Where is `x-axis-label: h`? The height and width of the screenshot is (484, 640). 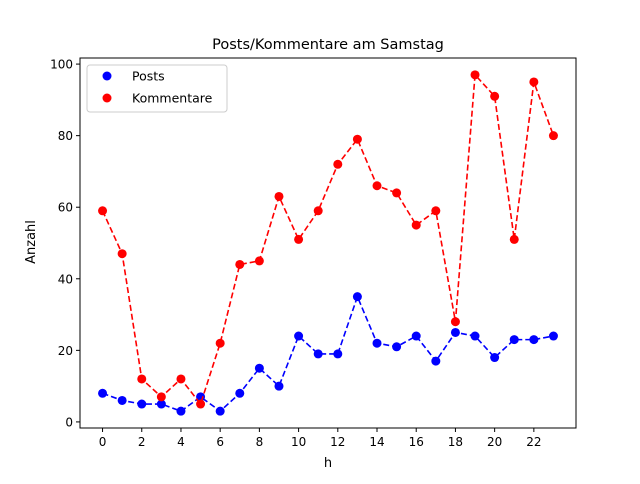 x-axis-label: h is located at coordinates (328, 463).